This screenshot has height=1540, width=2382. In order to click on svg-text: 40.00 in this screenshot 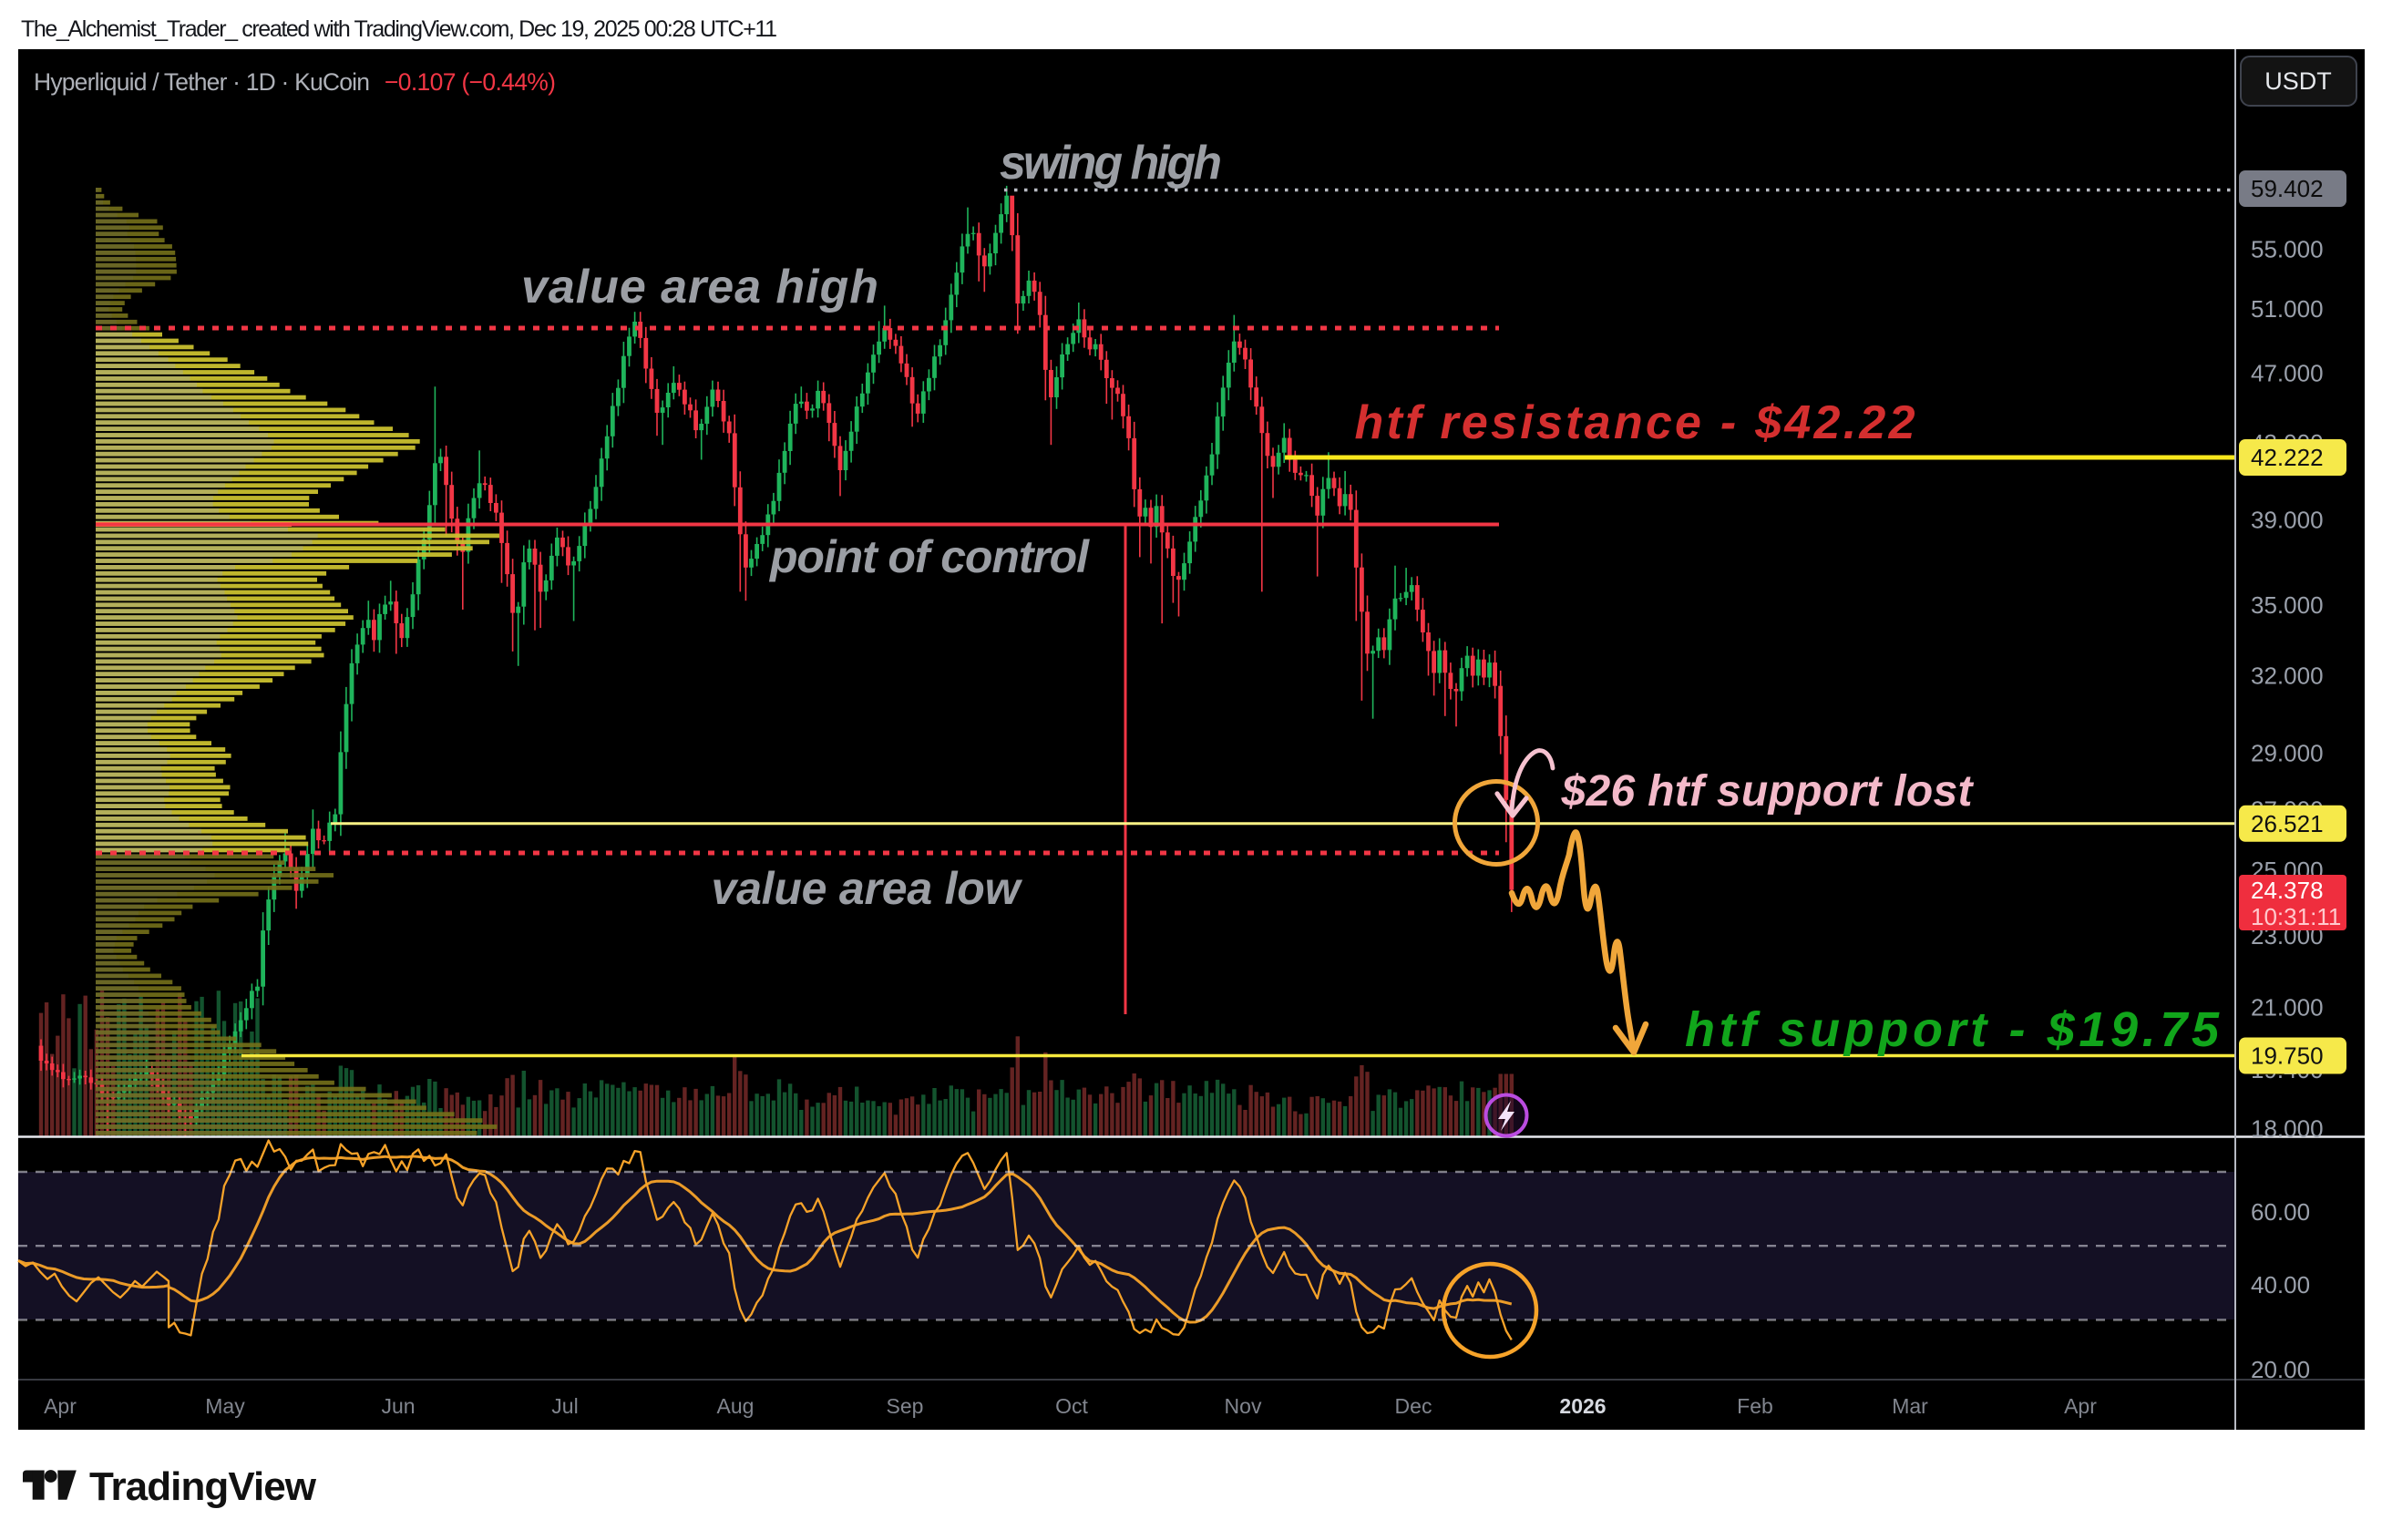, I will do `click(2280, 1285)`.